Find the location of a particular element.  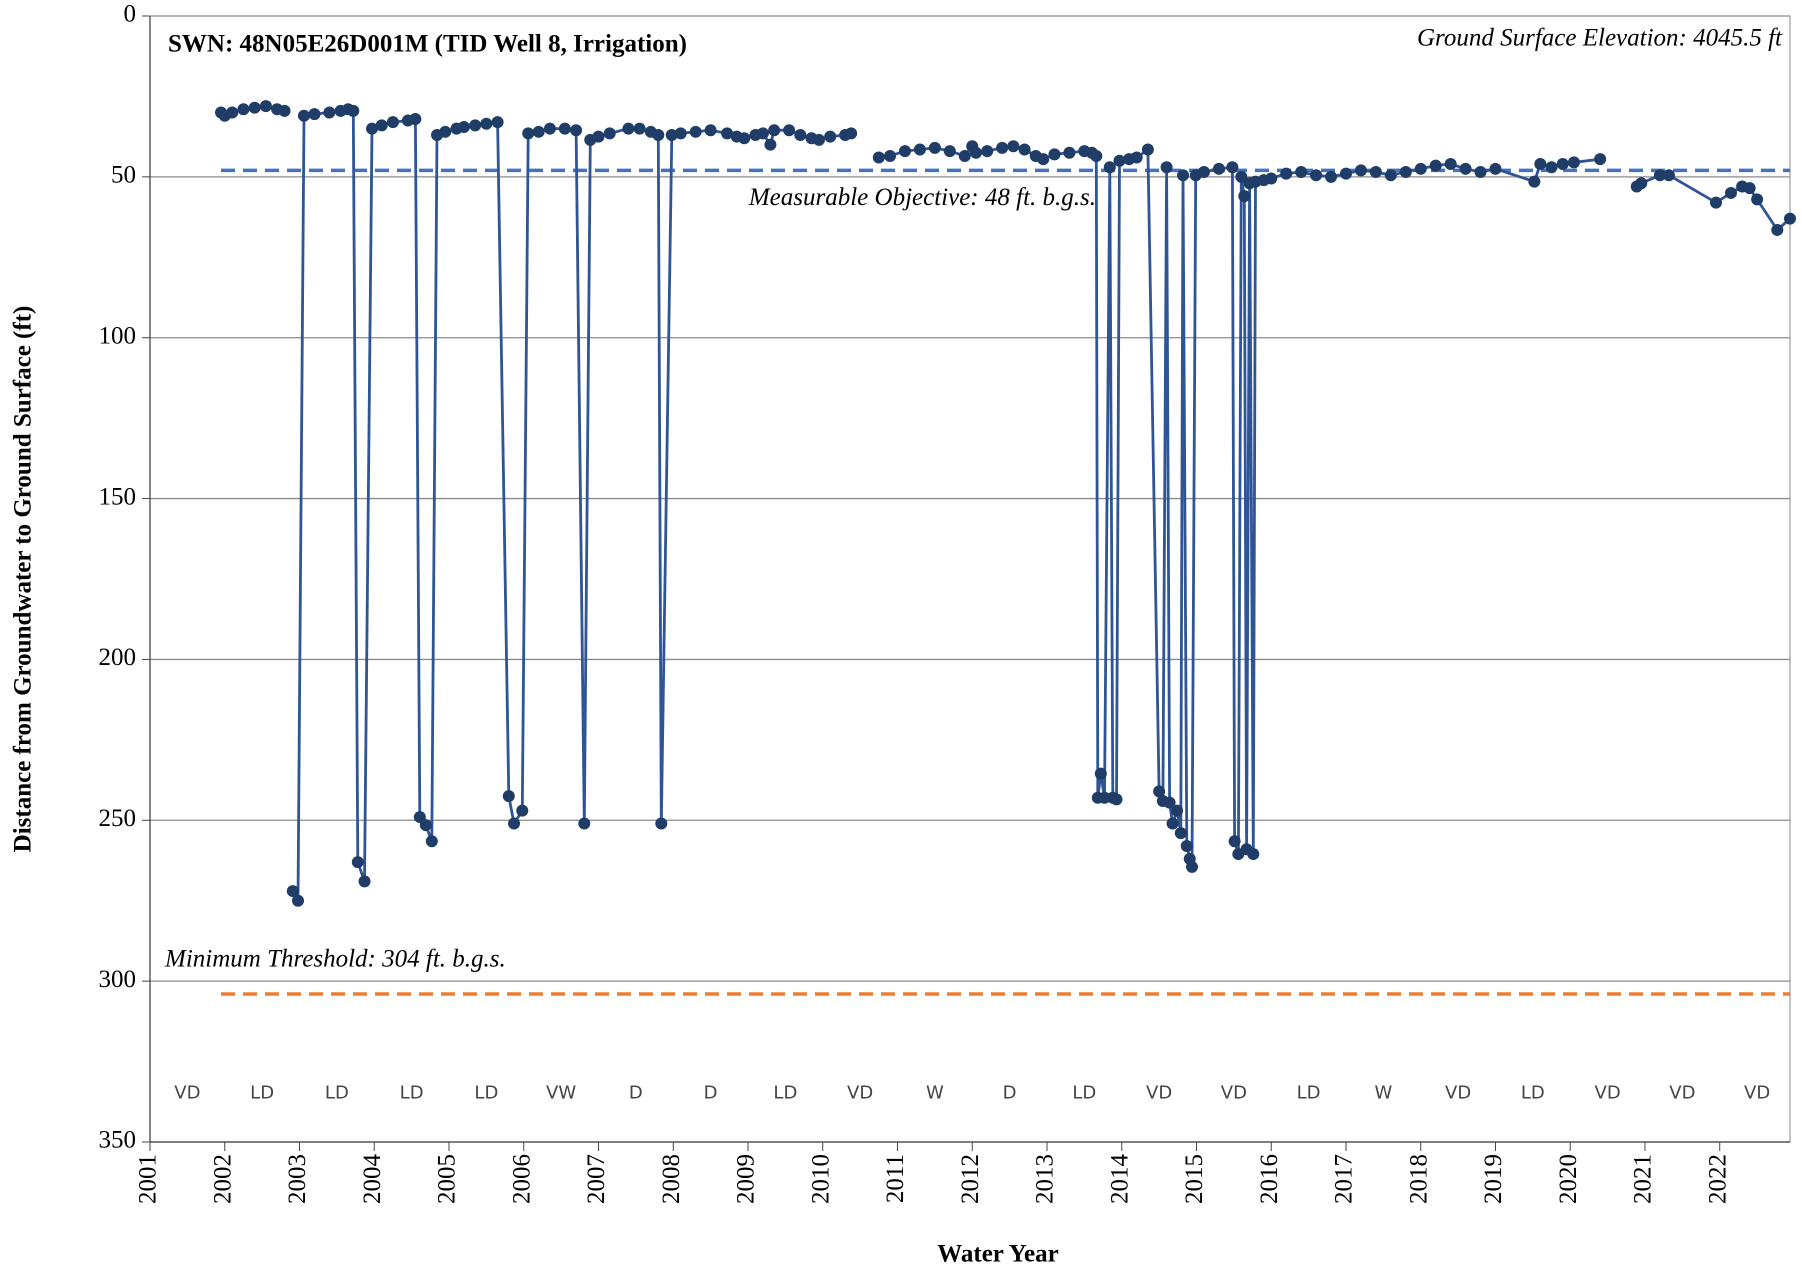

x-tick-label: 2015 is located at coordinates (1194, 1179).